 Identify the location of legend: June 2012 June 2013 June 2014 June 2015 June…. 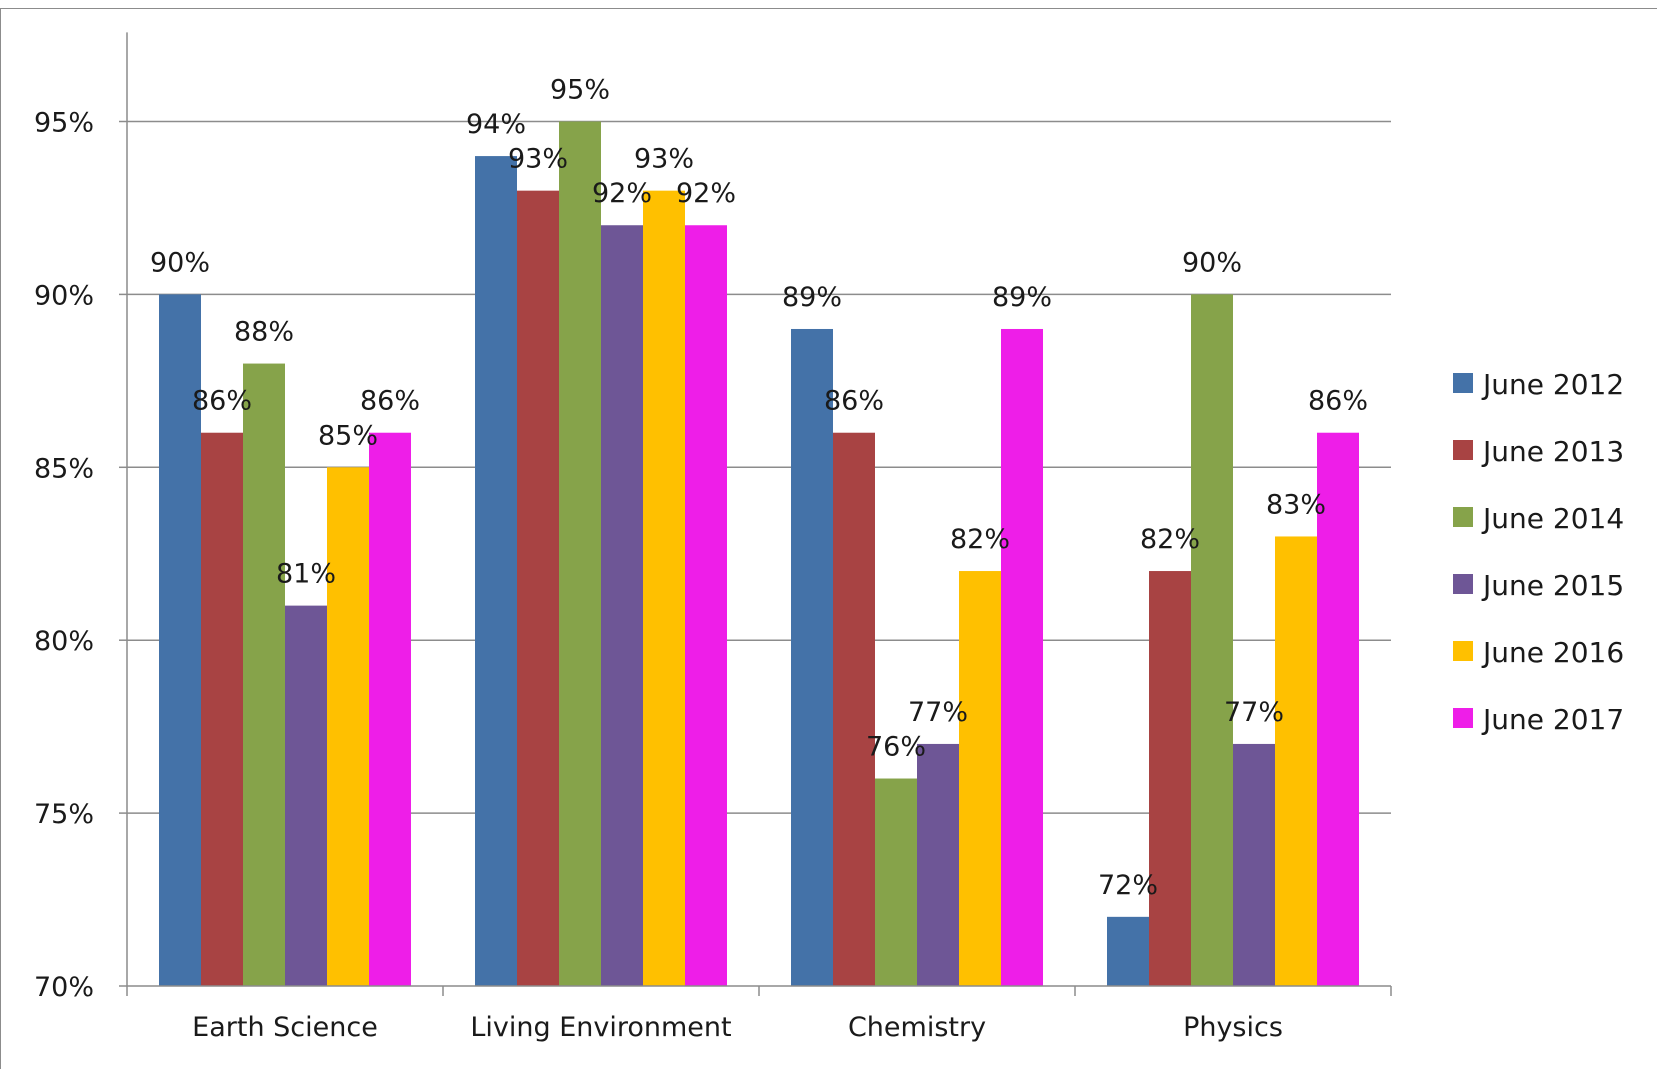
(1538, 552).